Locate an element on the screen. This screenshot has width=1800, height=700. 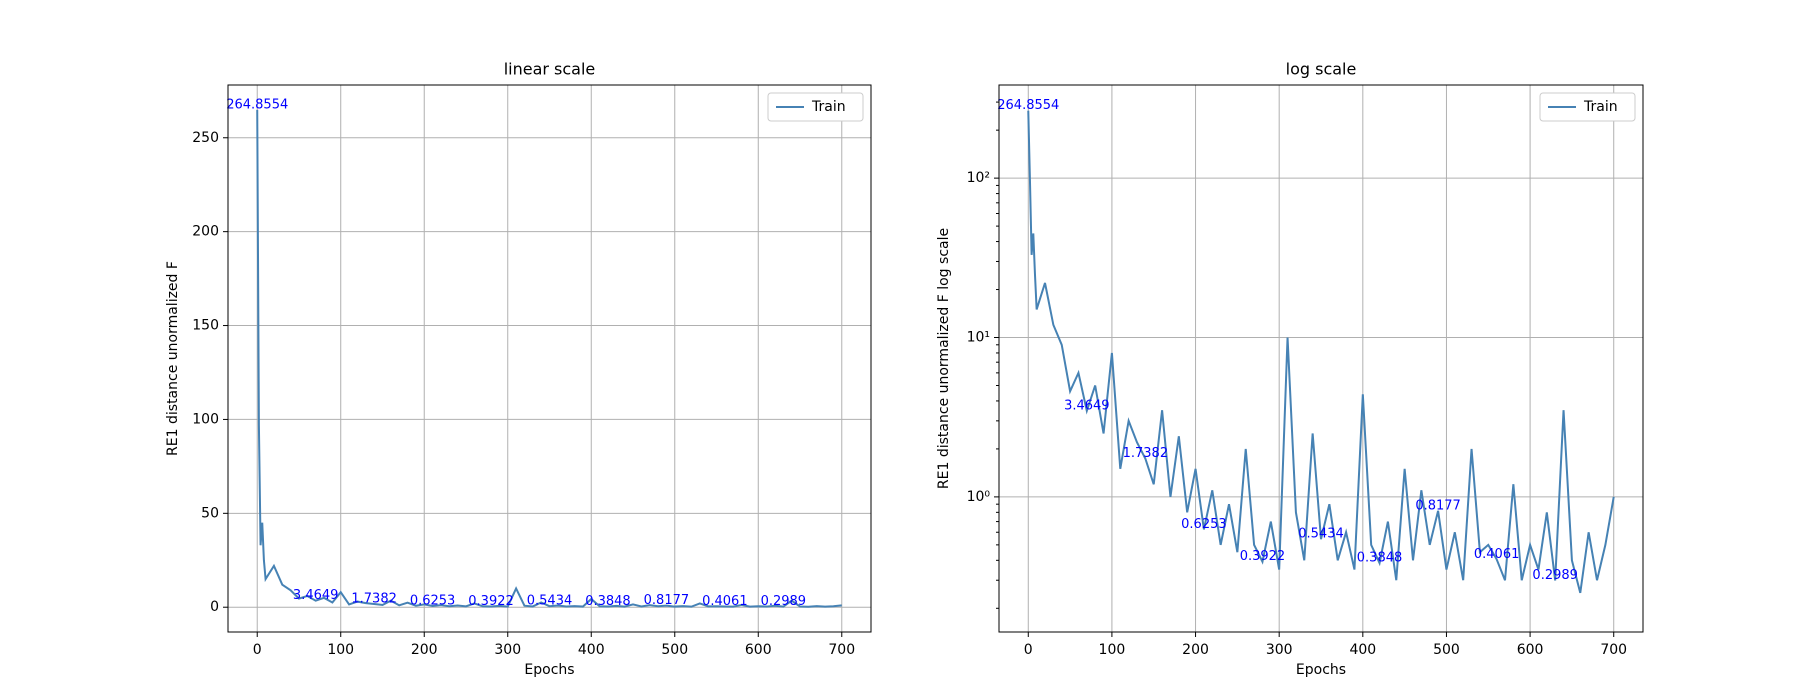
y-tick-label: 10¹ is located at coordinates (978, 338).